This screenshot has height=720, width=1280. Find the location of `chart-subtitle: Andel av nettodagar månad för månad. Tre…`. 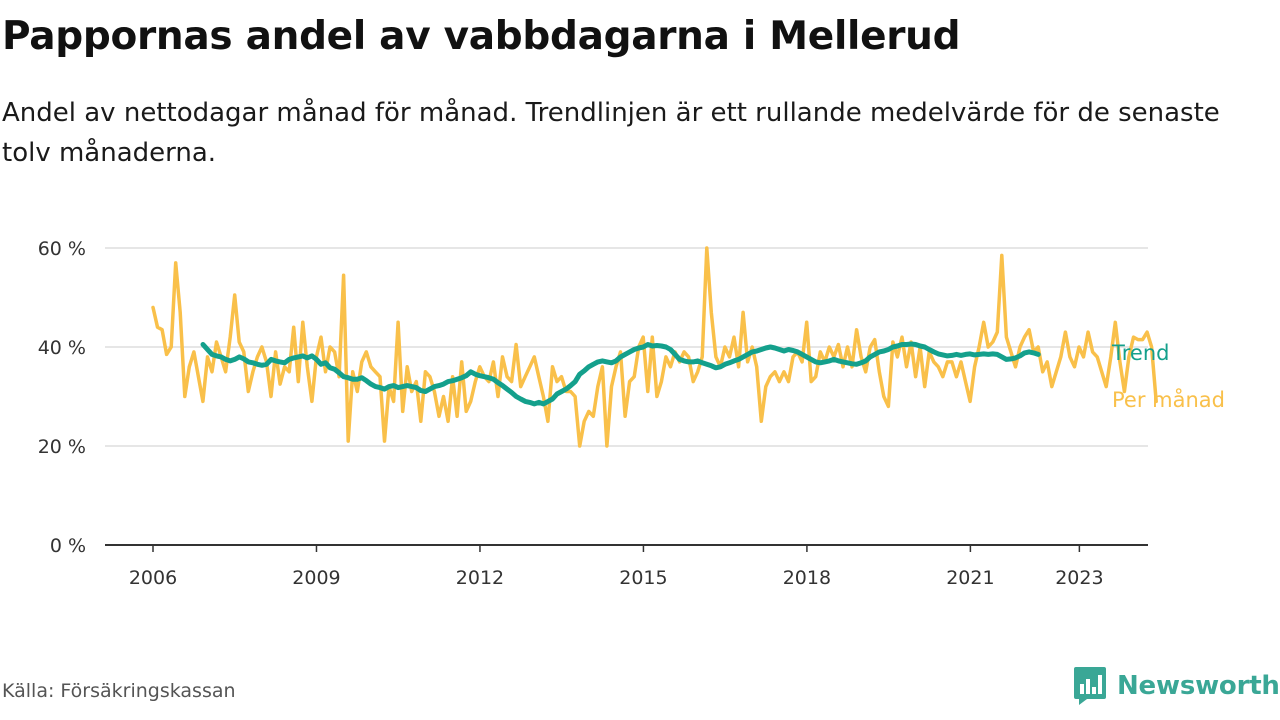

chart-subtitle: Andel av nettodagar månad för månad. Tre… is located at coordinates (611, 133).